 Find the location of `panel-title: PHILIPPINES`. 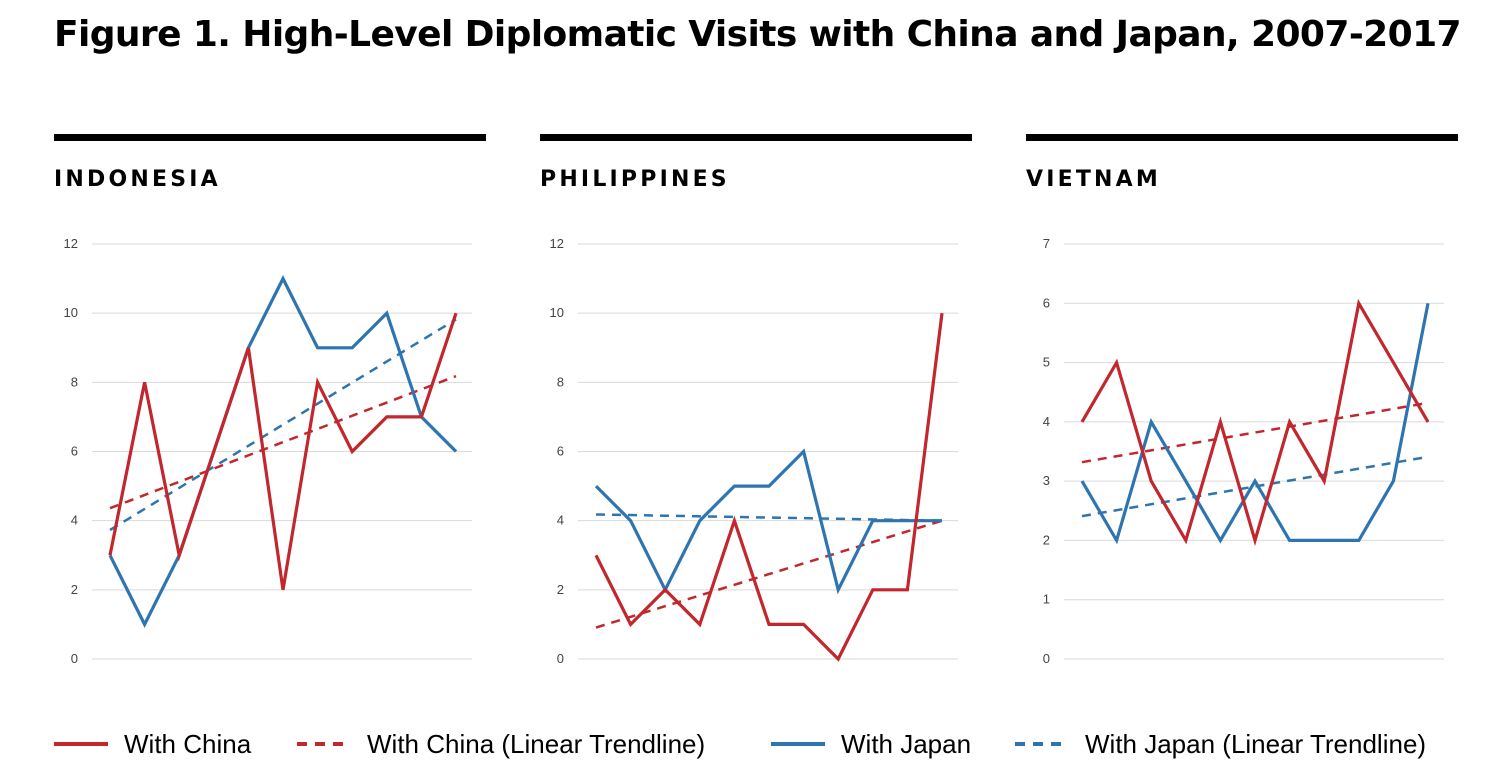

panel-title: PHILIPPINES is located at coordinates (635, 179).